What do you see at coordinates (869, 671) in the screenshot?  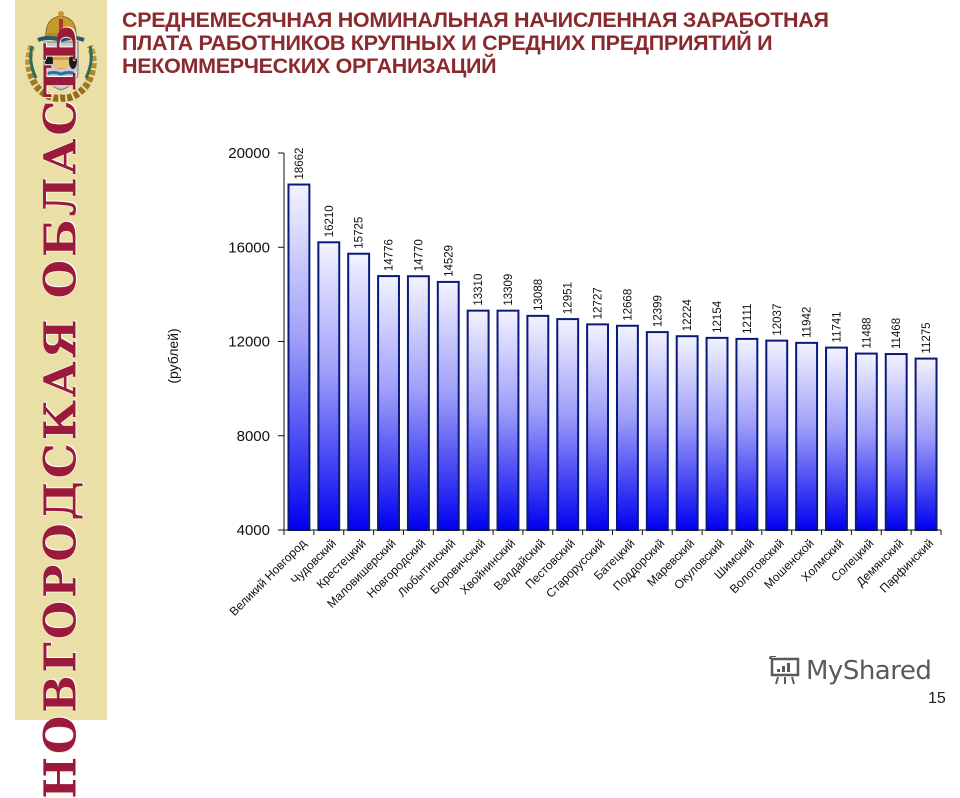 I see `watermark-text: MyShared` at bounding box center [869, 671].